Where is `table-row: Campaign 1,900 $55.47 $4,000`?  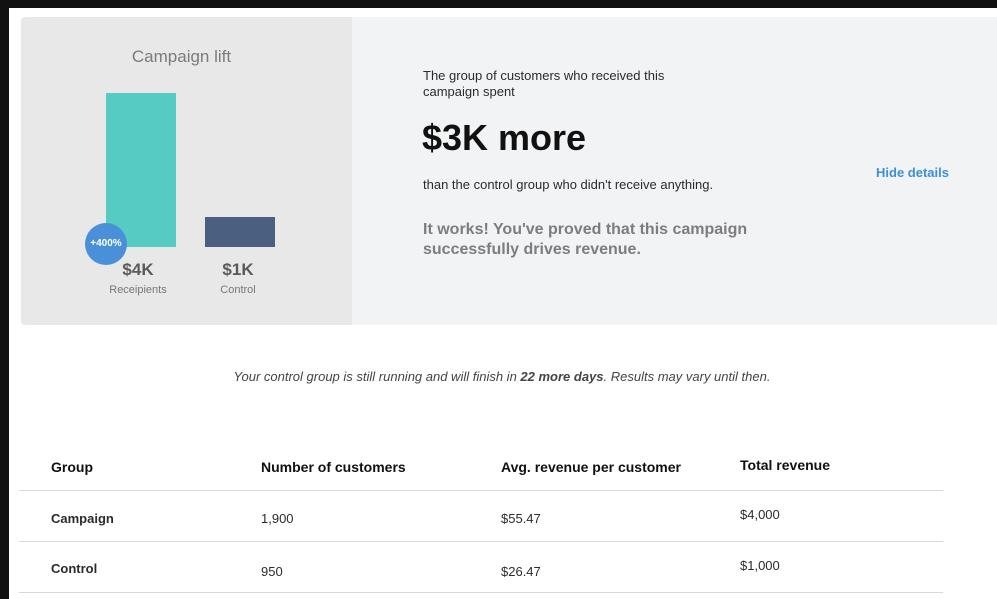
table-row: Campaign 1,900 $55.47 $4,000 is located at coordinates (481, 516).